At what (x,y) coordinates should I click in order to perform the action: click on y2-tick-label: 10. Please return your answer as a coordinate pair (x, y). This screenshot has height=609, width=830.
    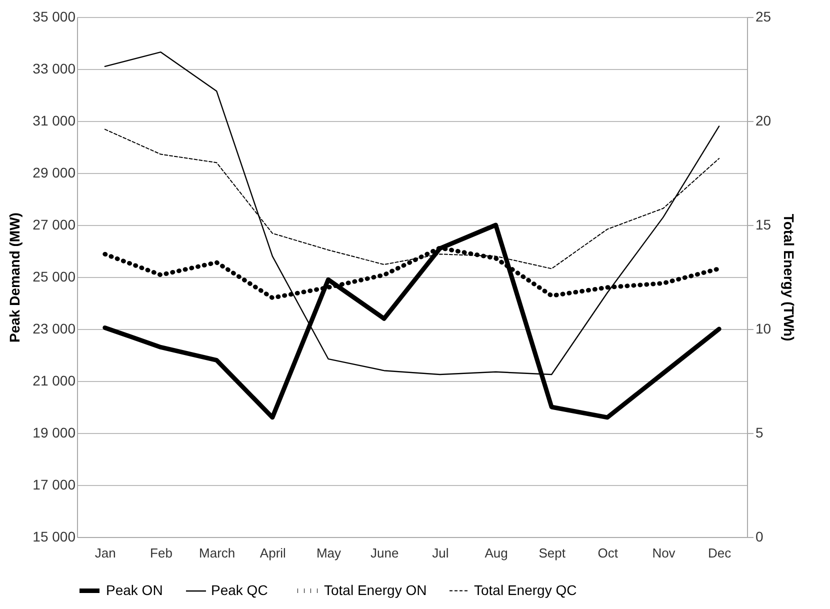
    Looking at the image, I should click on (764, 328).